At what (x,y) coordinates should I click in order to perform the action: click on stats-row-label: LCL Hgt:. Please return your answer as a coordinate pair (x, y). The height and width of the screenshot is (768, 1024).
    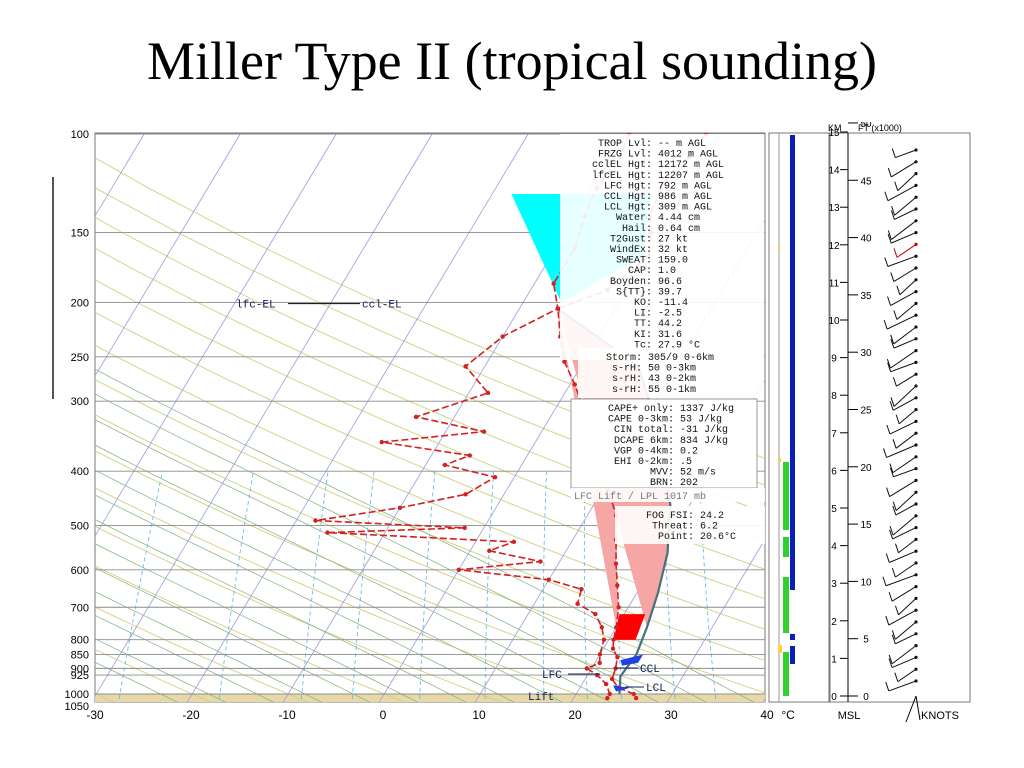
    Looking at the image, I should click on (628, 208).